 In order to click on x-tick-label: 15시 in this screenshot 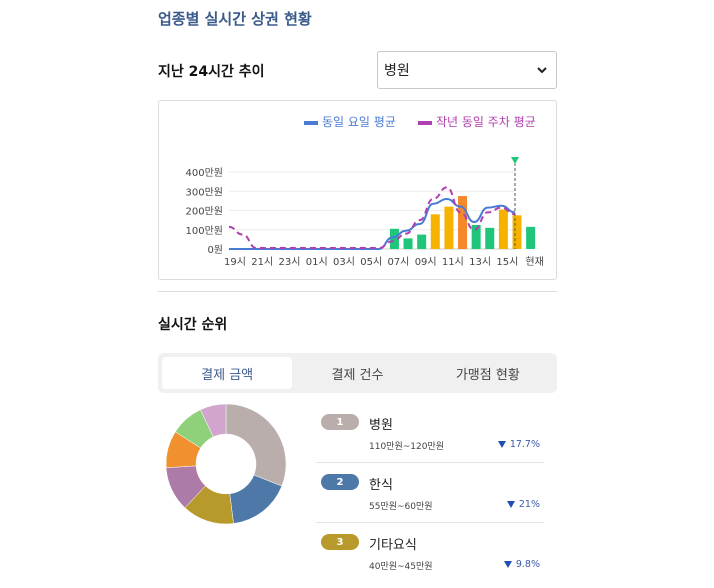, I will do `click(507, 262)`.